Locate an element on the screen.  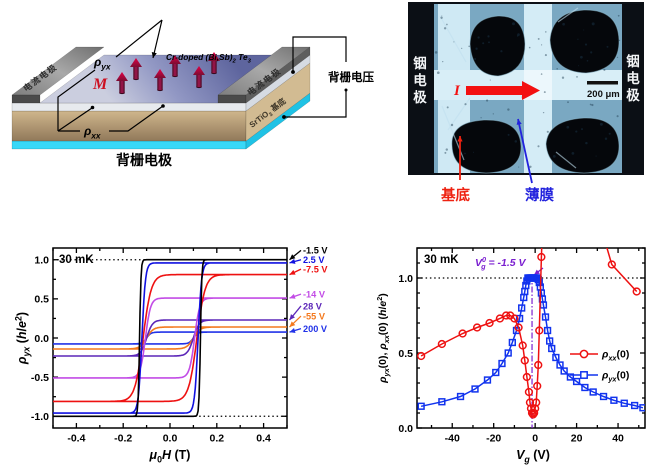
current-symbol: I is located at coordinates (457, 91).